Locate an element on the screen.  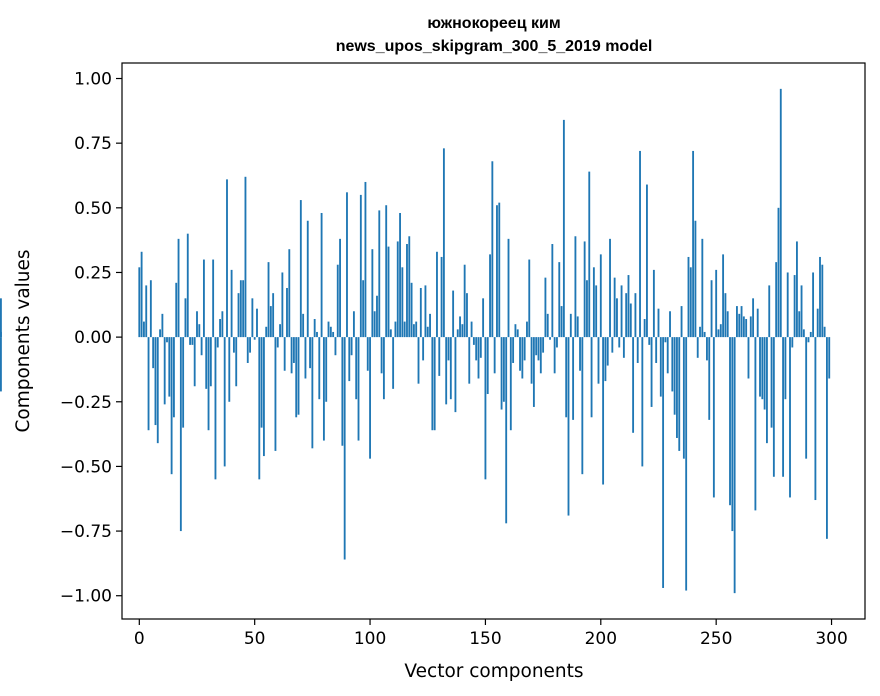
y-tick-label: 0.50 is located at coordinates (93, 209).